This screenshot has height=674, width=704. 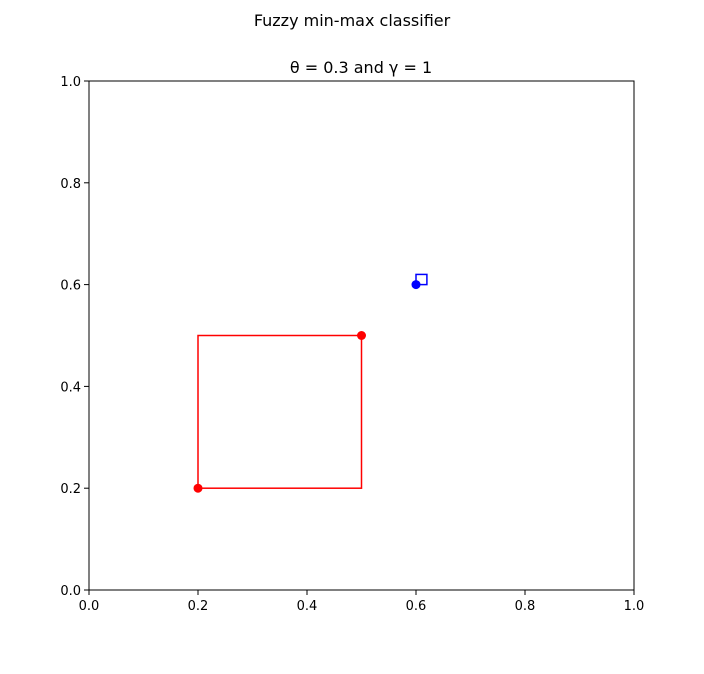 What do you see at coordinates (70, 184) in the screenshot?
I see `y-tick-label: 0.8` at bounding box center [70, 184].